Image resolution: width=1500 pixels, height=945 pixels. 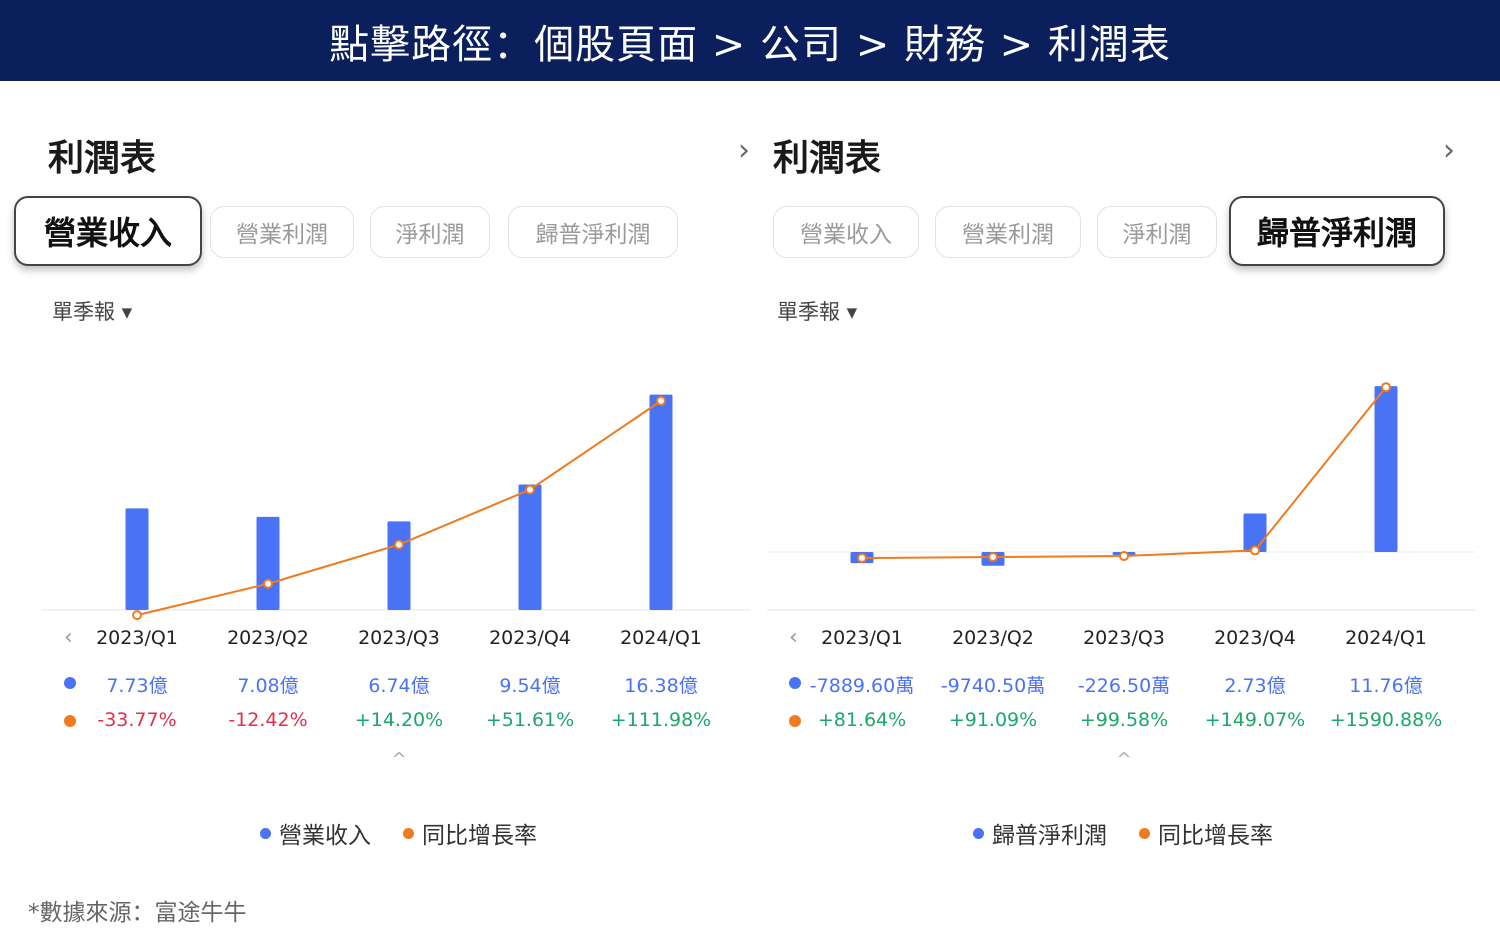 I want to click on growth-line, so click(x=1124, y=473).